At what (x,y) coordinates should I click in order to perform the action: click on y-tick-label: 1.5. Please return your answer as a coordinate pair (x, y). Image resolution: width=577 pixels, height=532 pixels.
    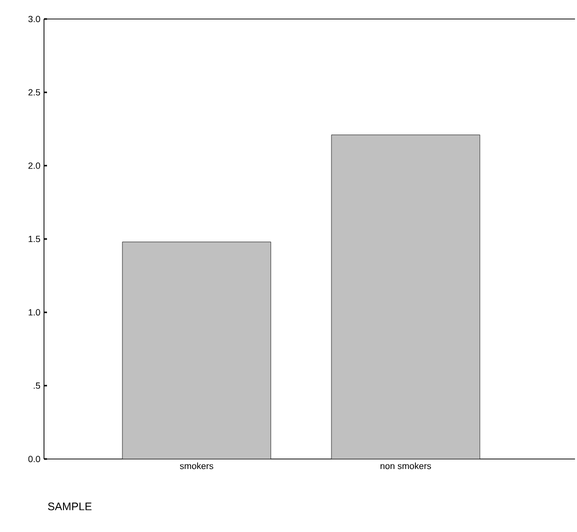
    Looking at the image, I should click on (34, 239).